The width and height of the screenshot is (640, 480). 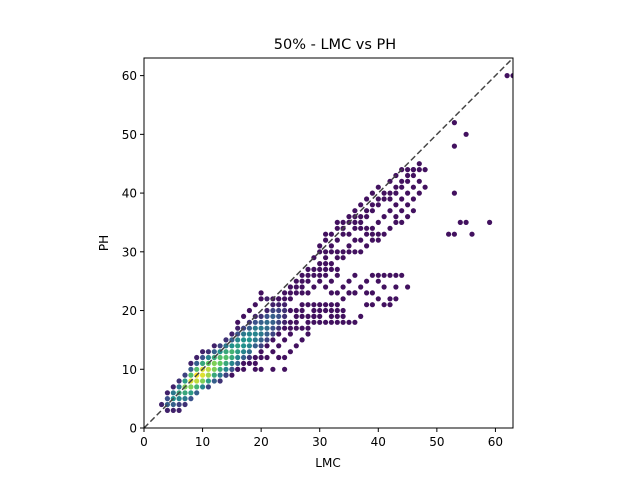 I want to click on x-axis: 0 10 20 30 40 50 60, so click(x=321, y=438).